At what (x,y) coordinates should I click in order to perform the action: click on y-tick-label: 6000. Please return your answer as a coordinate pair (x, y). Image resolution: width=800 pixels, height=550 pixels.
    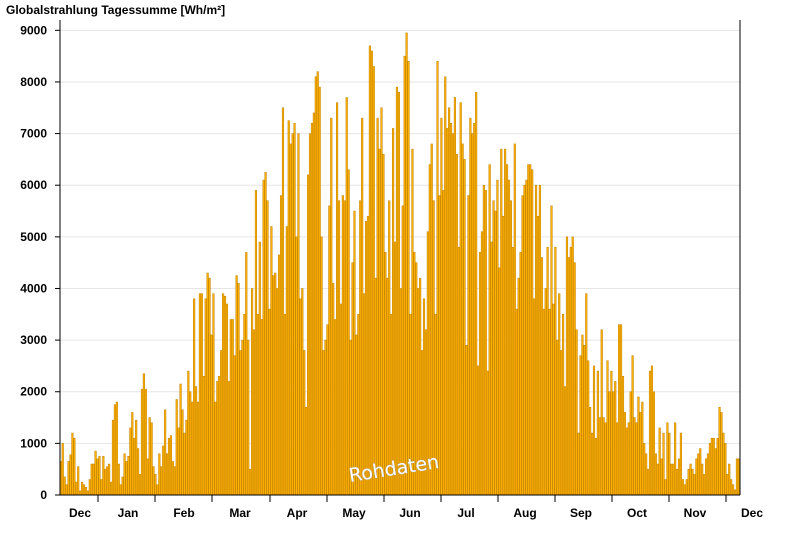
    Looking at the image, I should click on (33, 185).